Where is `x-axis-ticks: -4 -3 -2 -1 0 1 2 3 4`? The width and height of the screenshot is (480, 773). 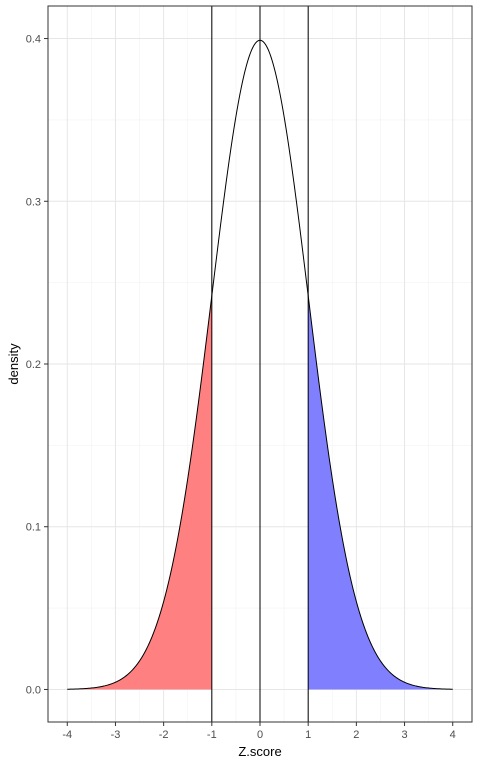 x-axis-ticks: -4 -3 -2 -1 0 1 2 3 4 is located at coordinates (259, 731).